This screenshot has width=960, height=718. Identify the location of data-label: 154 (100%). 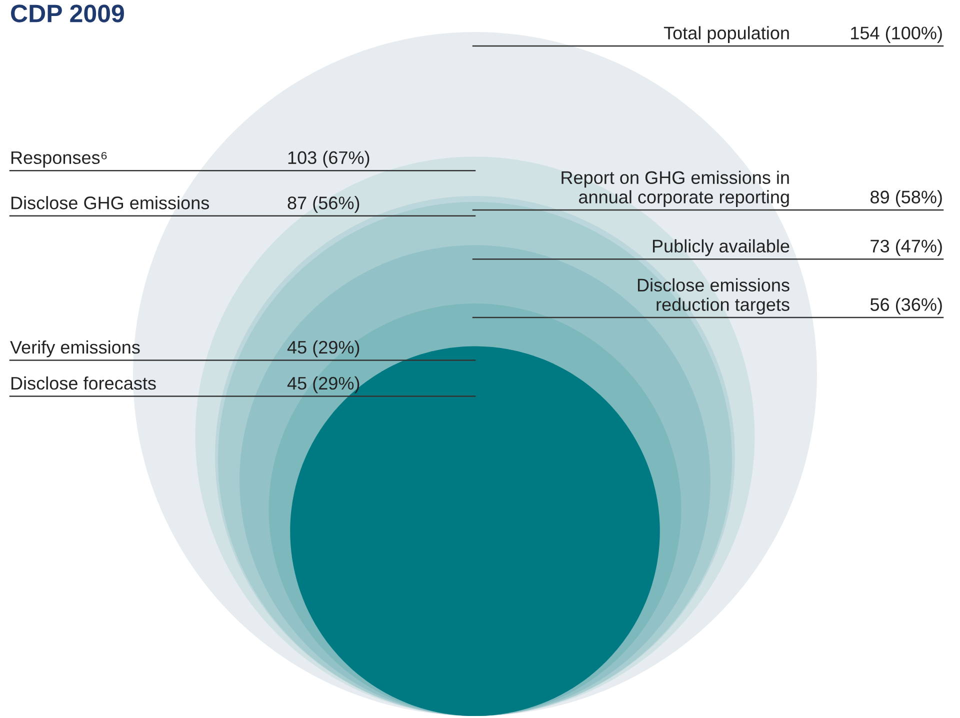
(896, 34).